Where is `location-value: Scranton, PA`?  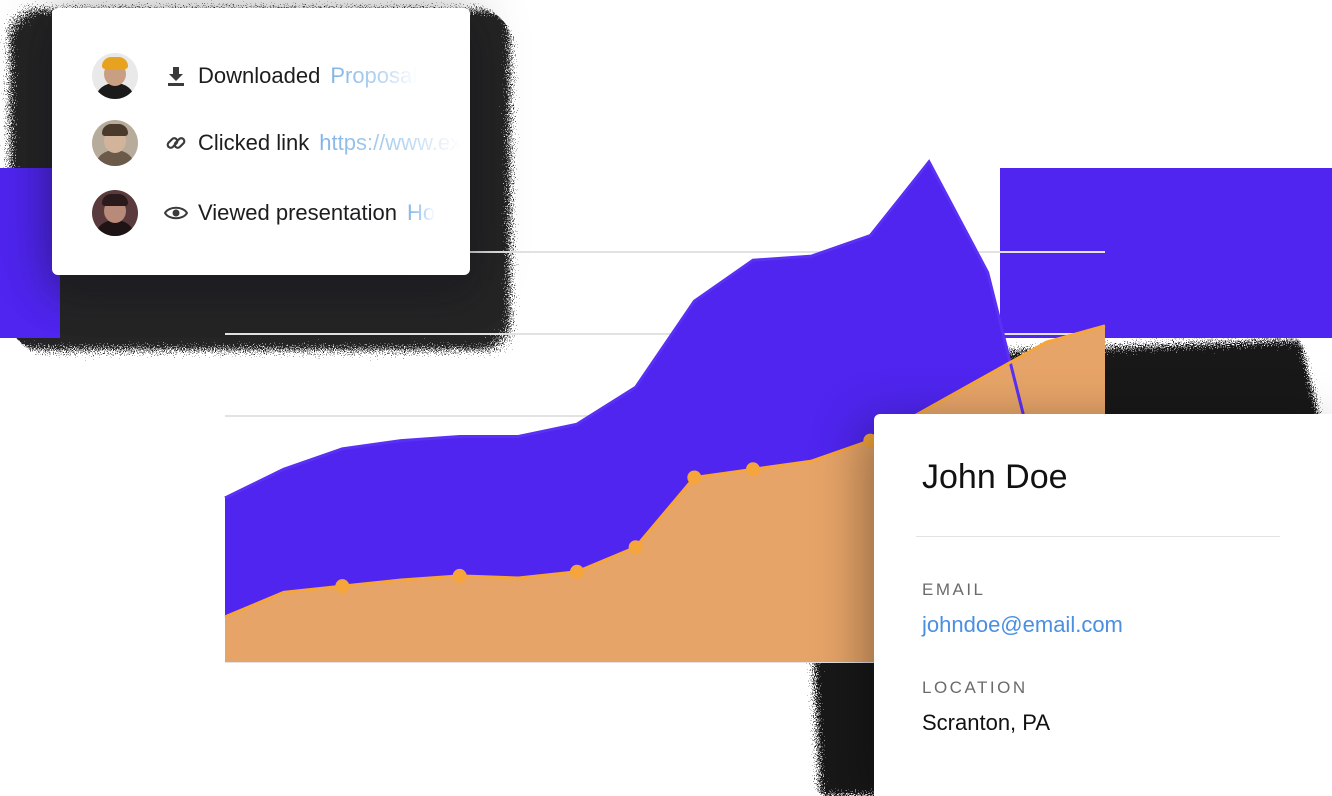
location-value: Scranton, PA is located at coordinates (986, 722).